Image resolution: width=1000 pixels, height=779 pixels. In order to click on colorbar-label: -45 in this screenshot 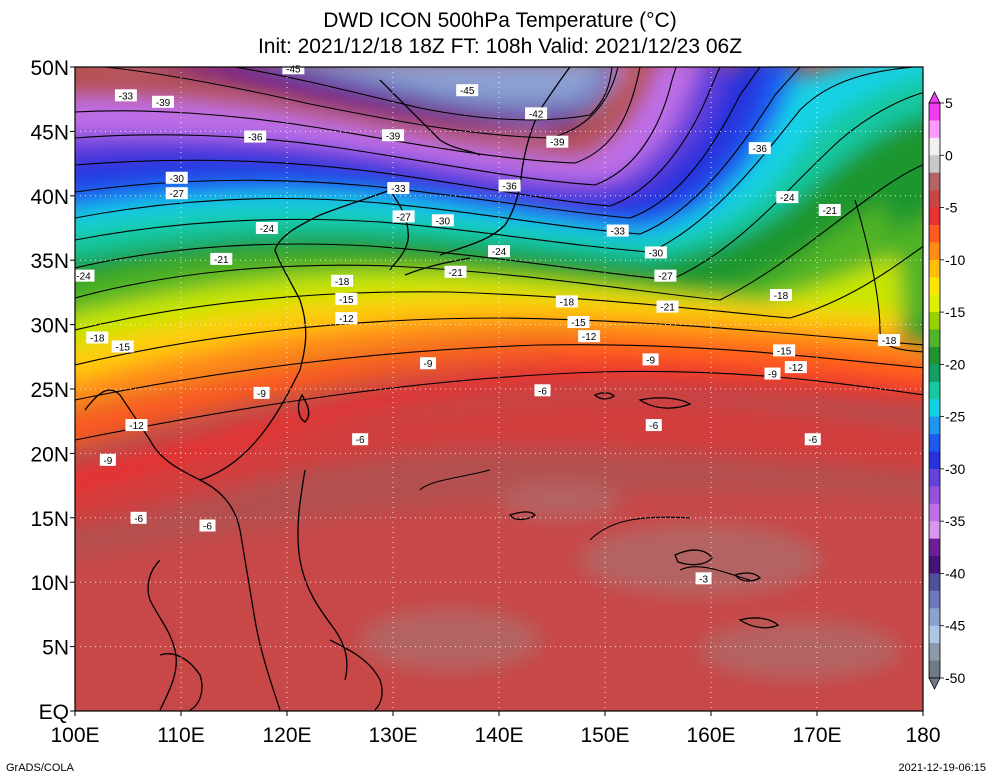, I will do `click(955, 626)`.